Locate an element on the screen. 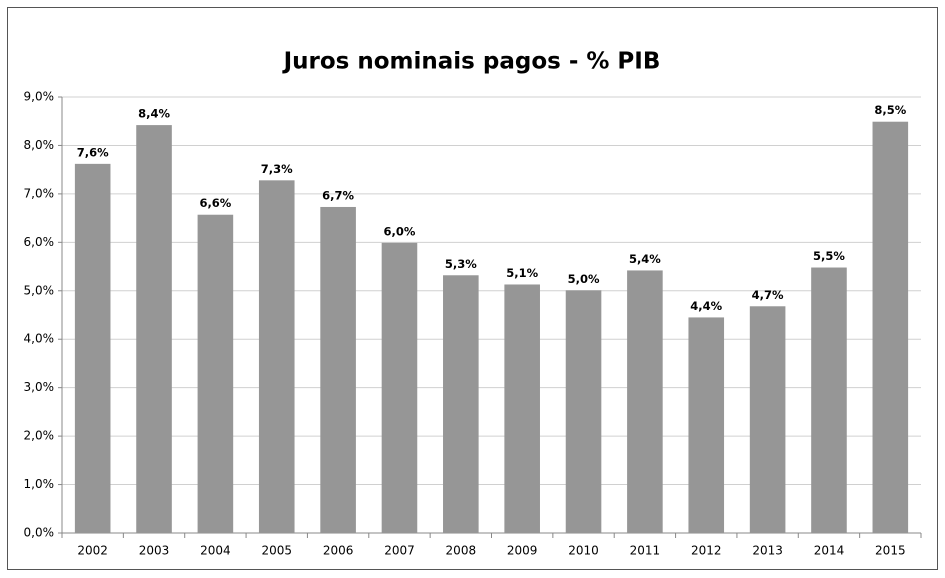  x-tick-label: 2005 is located at coordinates (276, 551).